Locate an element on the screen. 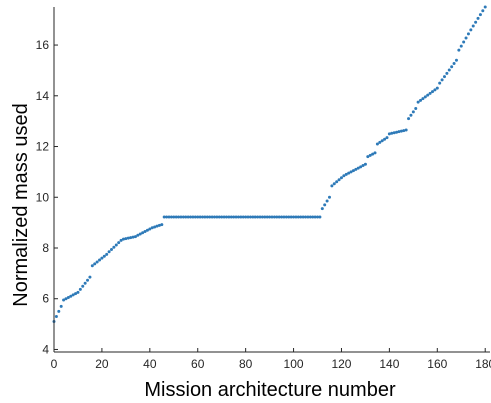 The image size is (491, 403). x-tick-label: 120 is located at coordinates (341, 364).